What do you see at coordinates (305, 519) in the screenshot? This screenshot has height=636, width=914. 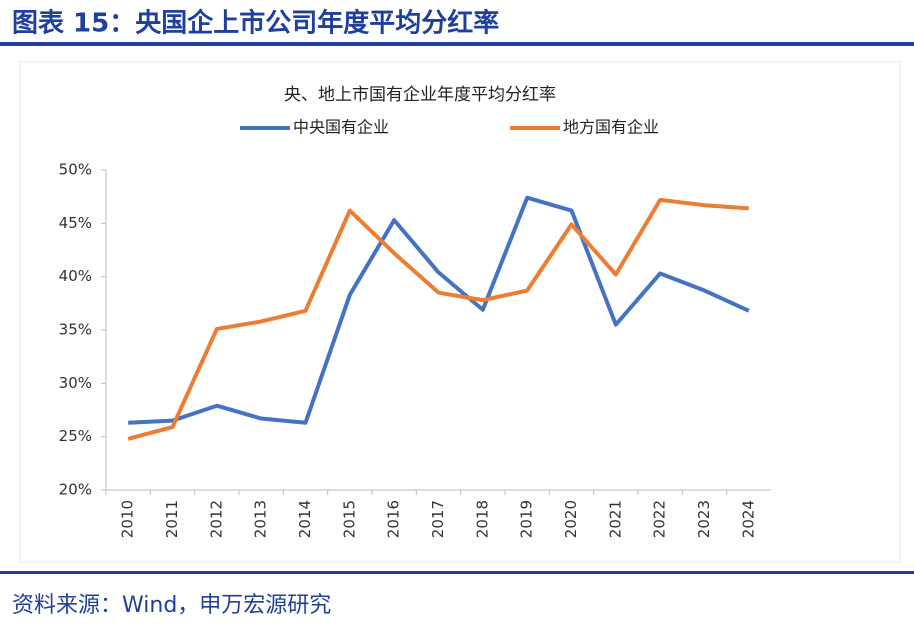 I see `x-tick-label: 2014` at bounding box center [305, 519].